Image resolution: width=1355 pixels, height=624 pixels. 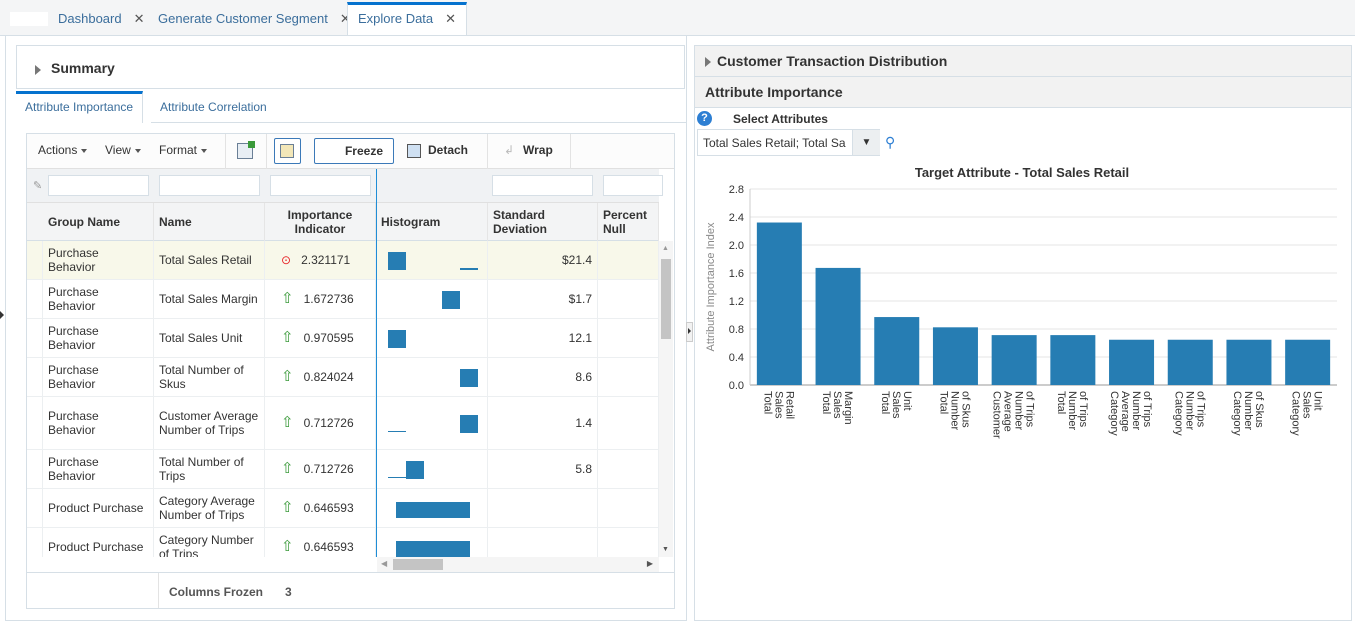 What do you see at coordinates (209, 377) in the screenshot?
I see `name-cell: Total Number of Skus` at bounding box center [209, 377].